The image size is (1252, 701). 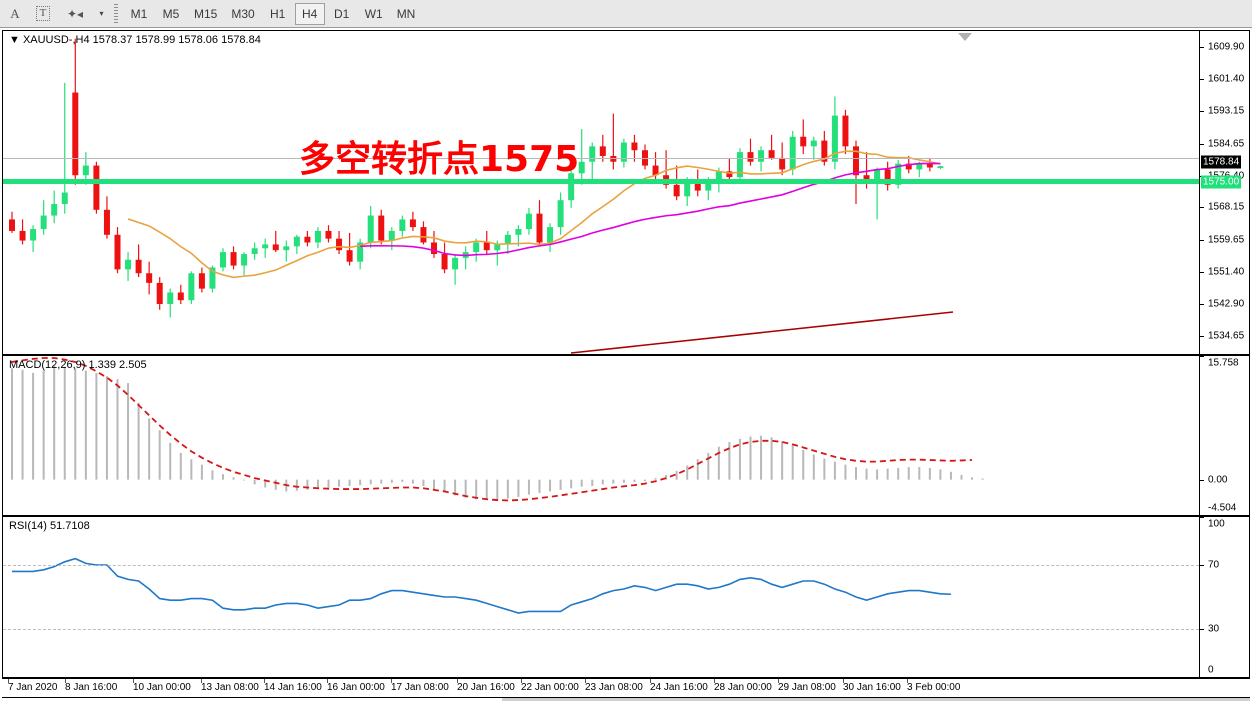 I want to click on time-axis-label: 24 Jan 16:00, so click(x=679, y=687).